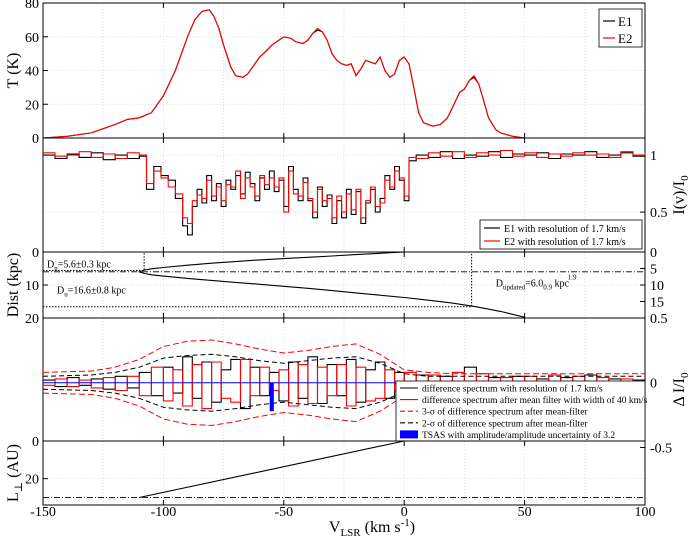  What do you see at coordinates (350, 533) in the screenshot?
I see `x-axis-label-sub: LSR` at bounding box center [350, 533].